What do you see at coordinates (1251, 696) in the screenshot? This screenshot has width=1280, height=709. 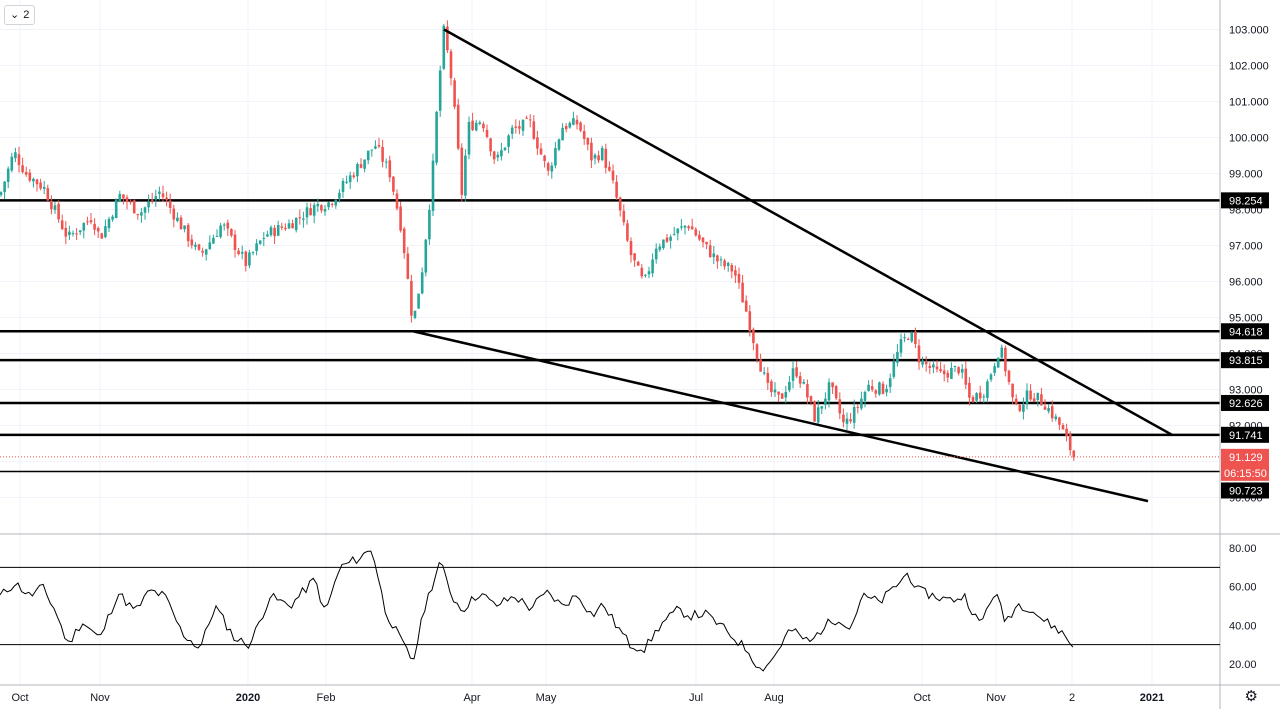 I see `gear-icon: ⚙` at bounding box center [1251, 696].